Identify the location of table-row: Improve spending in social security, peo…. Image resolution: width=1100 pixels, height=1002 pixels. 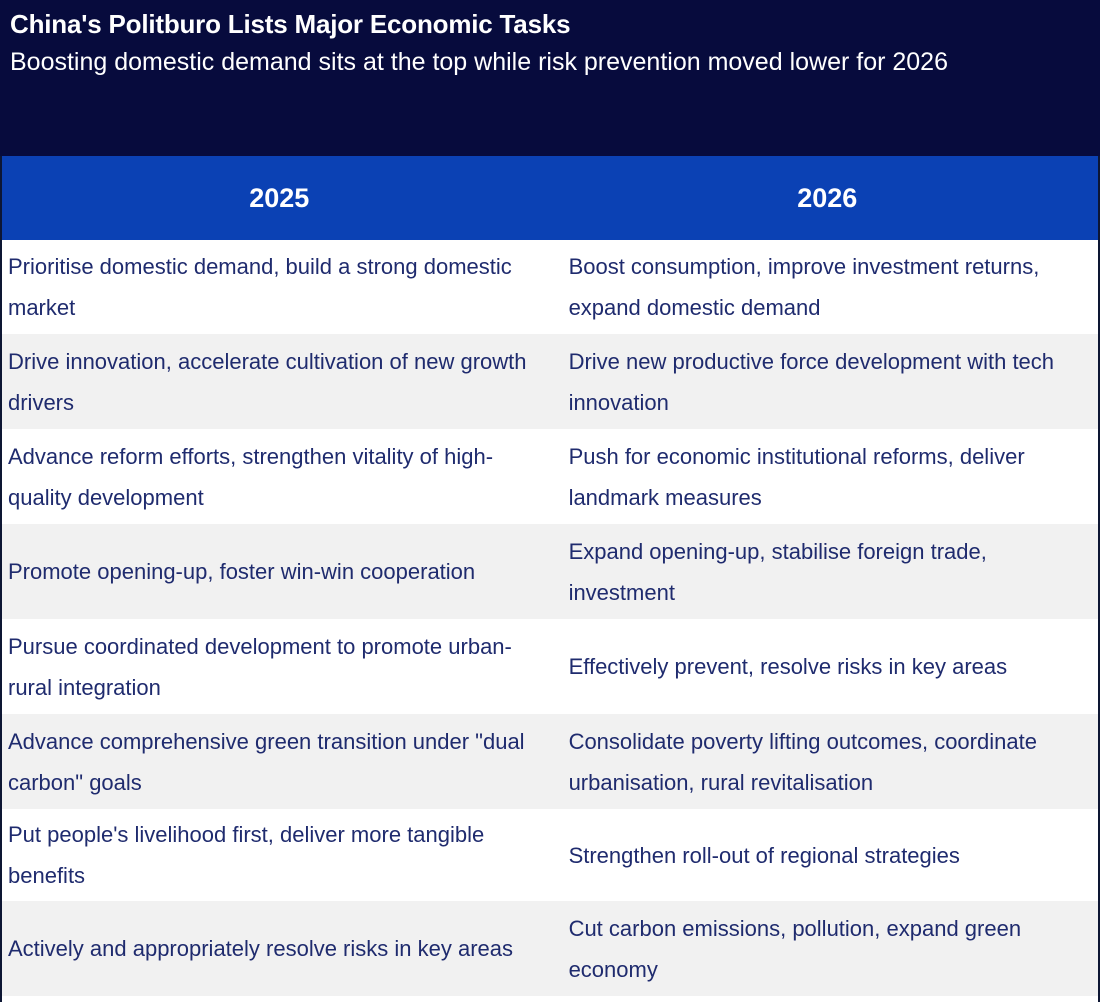
(550, 999).